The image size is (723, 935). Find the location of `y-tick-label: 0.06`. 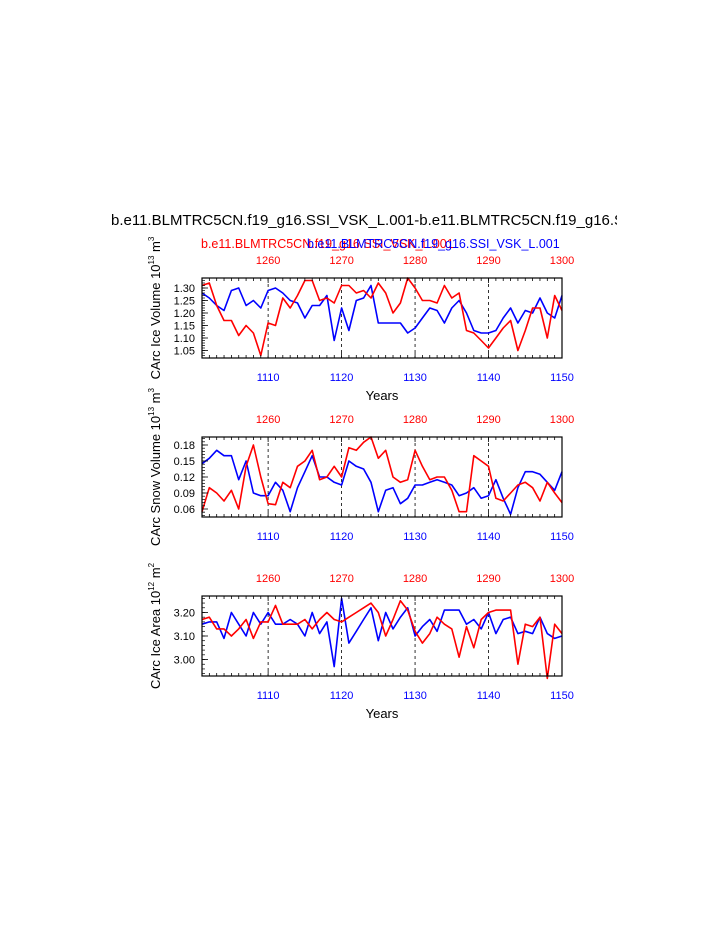

y-tick-label: 0.06 is located at coordinates (184, 510).